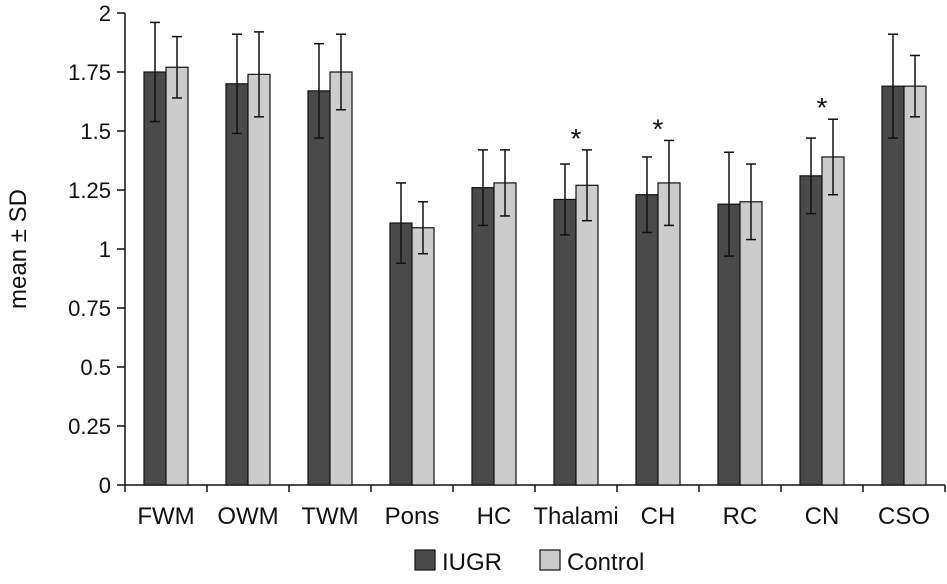  What do you see at coordinates (165, 516) in the screenshot?
I see `category-label: FWM` at bounding box center [165, 516].